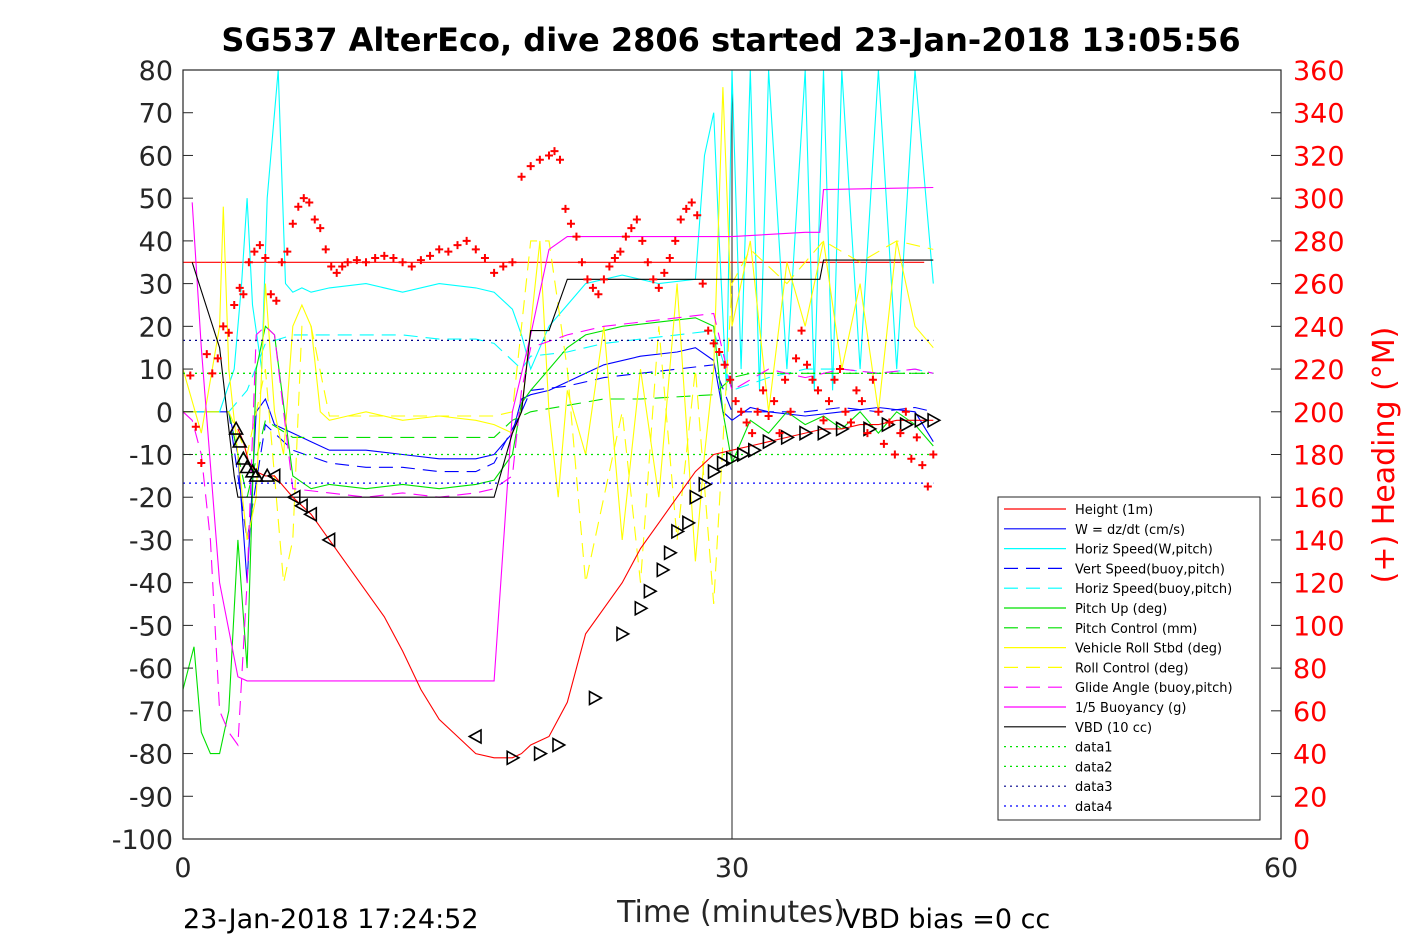  Describe the element at coordinates (1094, 767) in the screenshot. I see `legend-label-13: data2` at that location.